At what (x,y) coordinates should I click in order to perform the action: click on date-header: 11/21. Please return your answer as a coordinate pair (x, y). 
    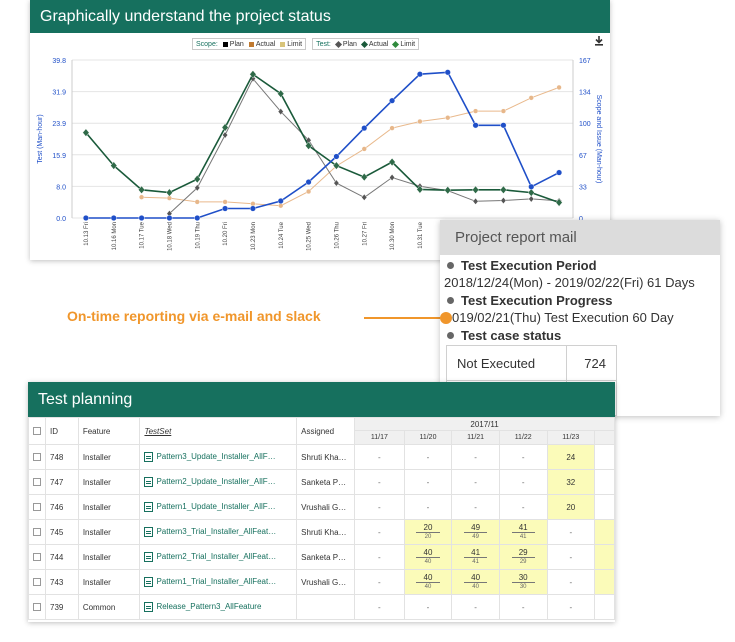
    Looking at the image, I should click on (475, 437).